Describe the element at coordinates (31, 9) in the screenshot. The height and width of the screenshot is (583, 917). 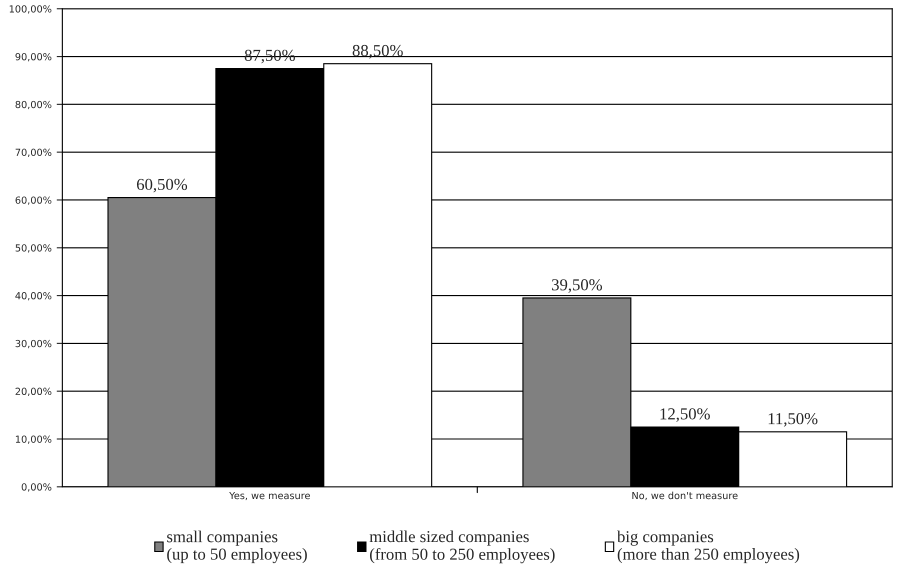
I see `y-tick-label: 100,00%` at that location.